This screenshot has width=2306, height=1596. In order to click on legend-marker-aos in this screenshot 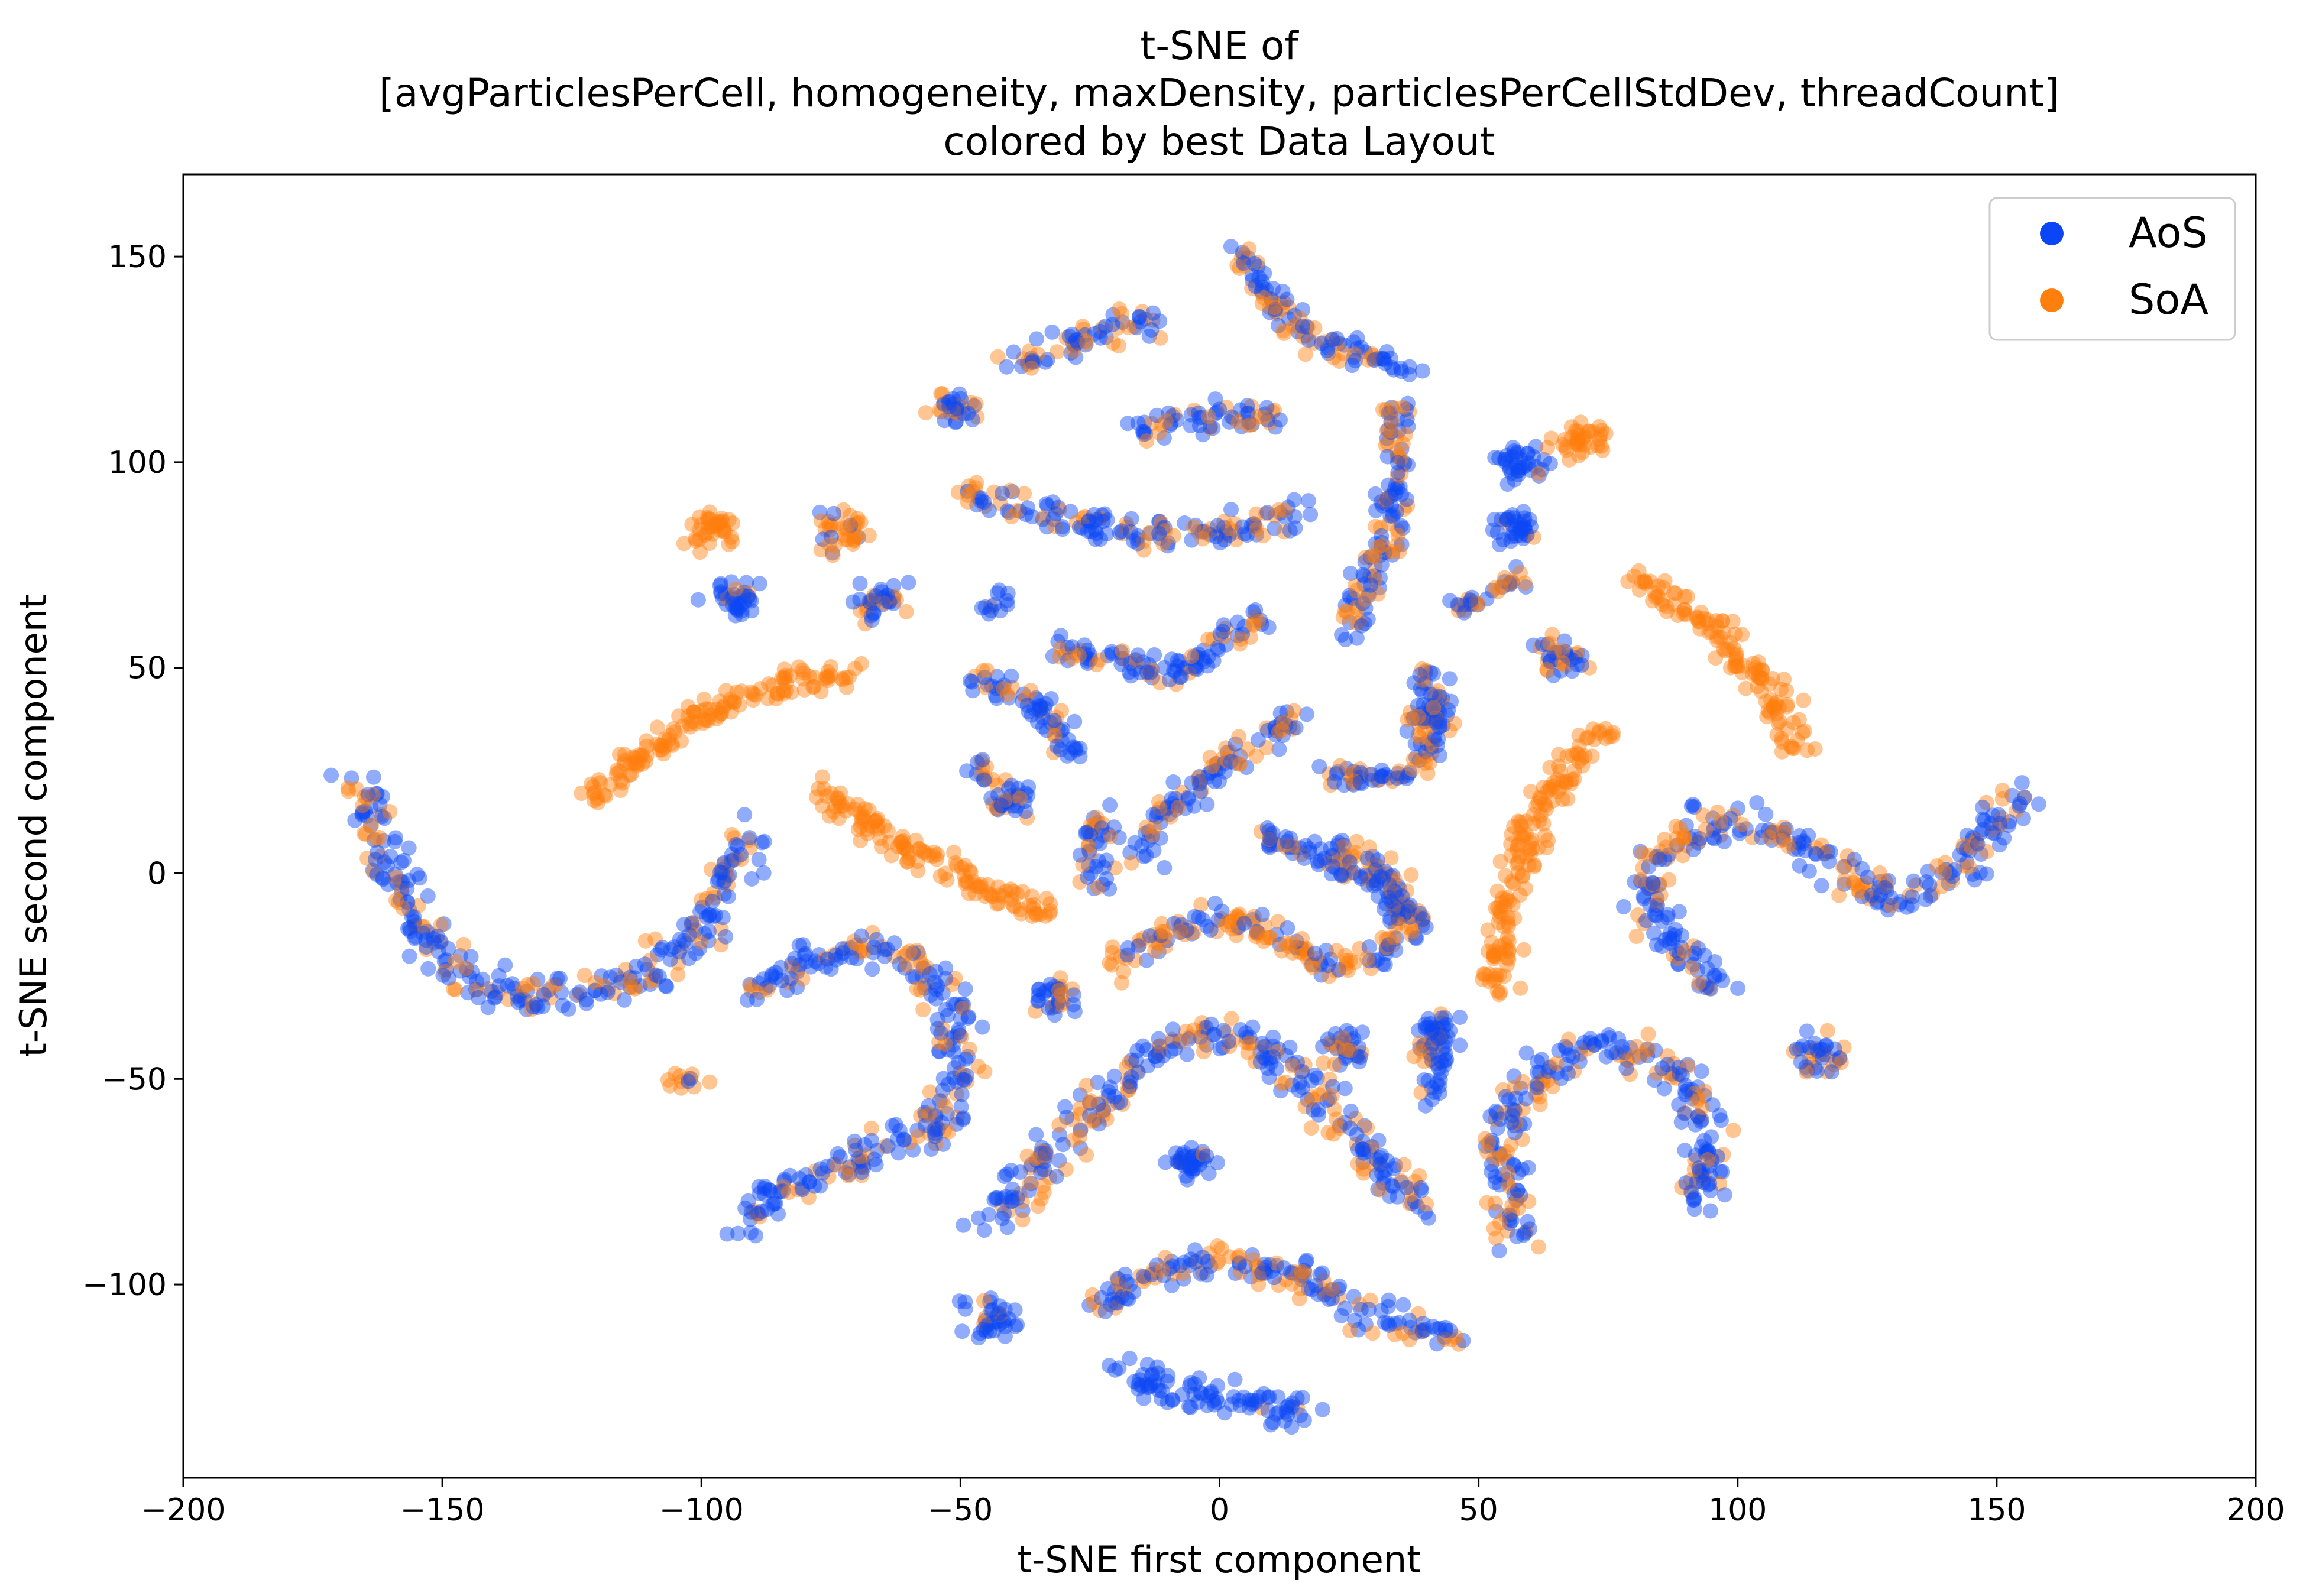, I will do `click(2052, 234)`.